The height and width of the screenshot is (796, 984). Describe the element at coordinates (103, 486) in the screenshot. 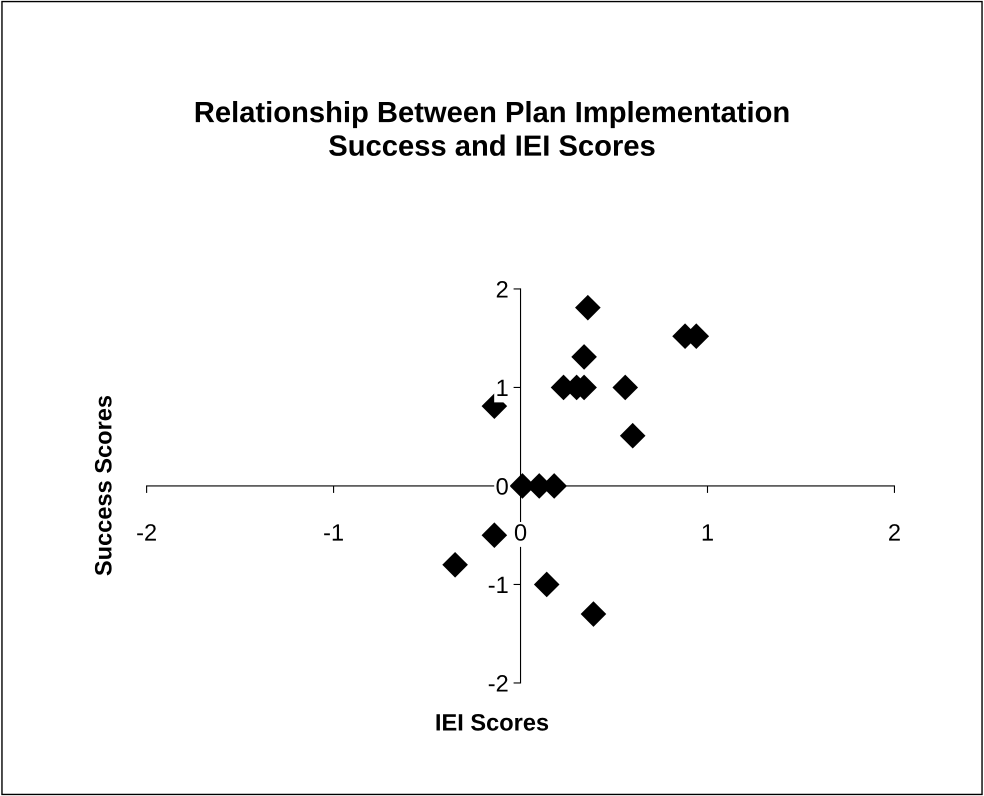

I see `y-axis-title: Success Scores` at that location.